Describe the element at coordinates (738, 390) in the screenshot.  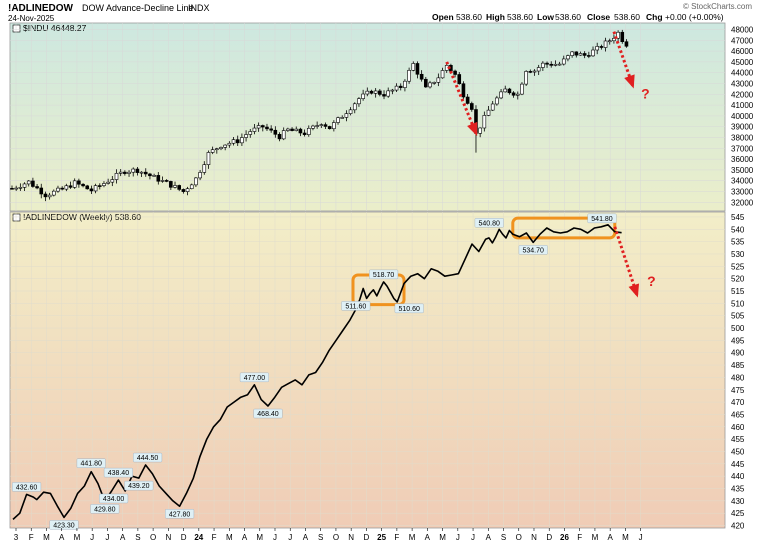
I see `adline-y-tick-label: 475` at that location.